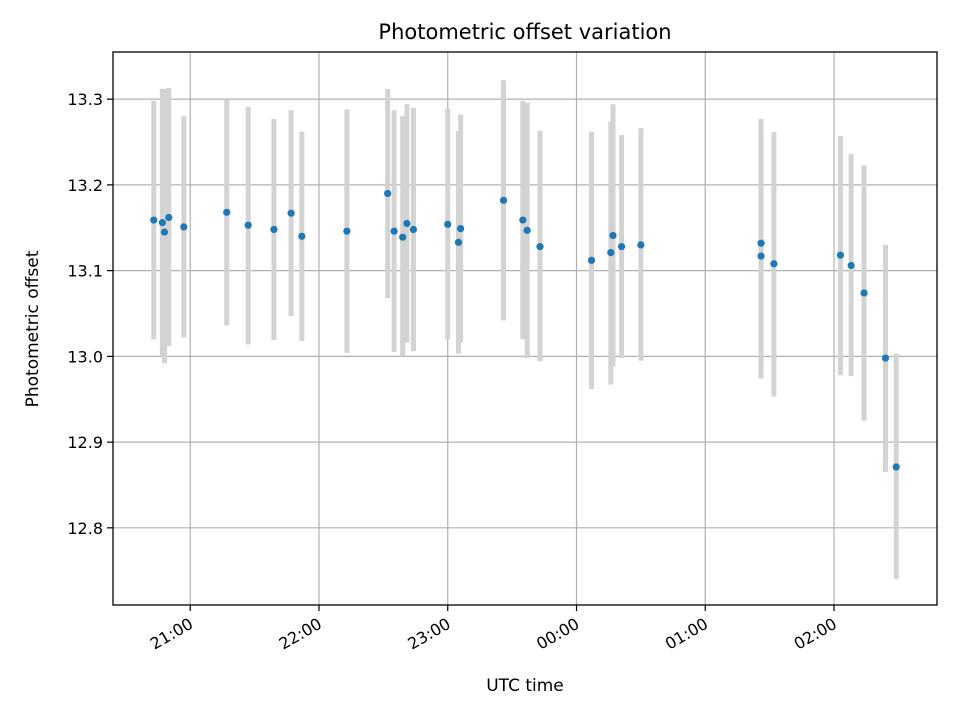 The height and width of the screenshot is (720, 960). I want to click on y-tick-label: 12.9, so click(85, 442).